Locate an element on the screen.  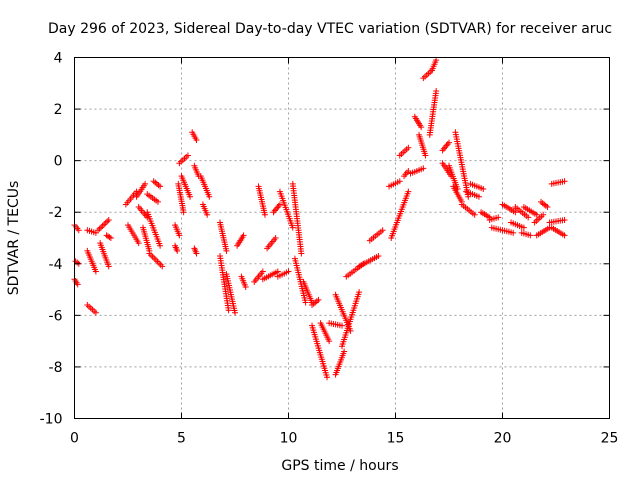
x-tick-labels: 0 5 10 15 20 25 is located at coordinates (344, 439).